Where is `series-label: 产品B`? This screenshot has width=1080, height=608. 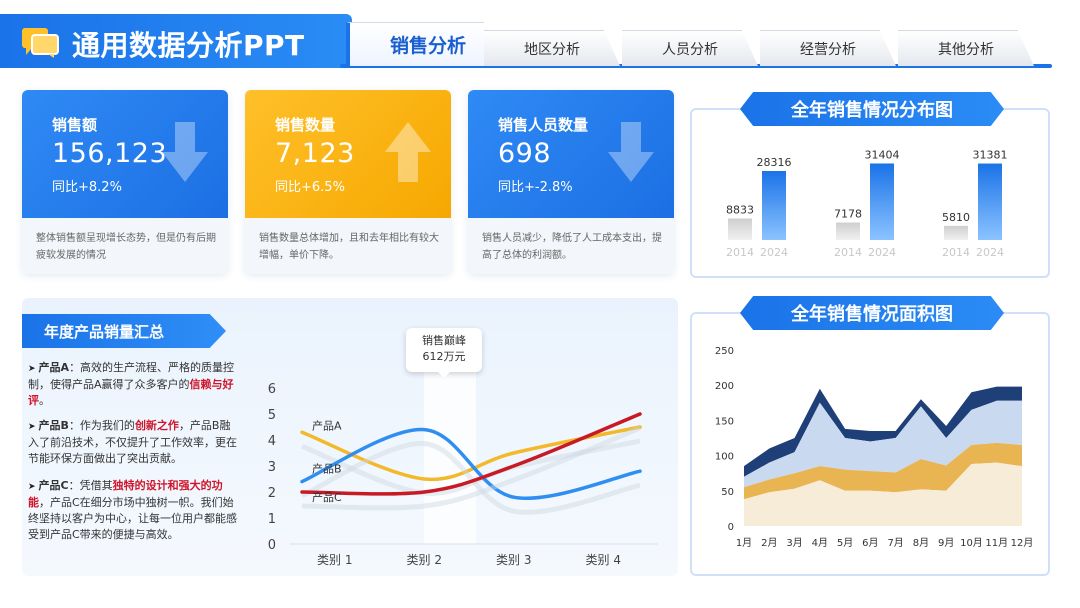 series-label: 产品B is located at coordinates (327, 469).